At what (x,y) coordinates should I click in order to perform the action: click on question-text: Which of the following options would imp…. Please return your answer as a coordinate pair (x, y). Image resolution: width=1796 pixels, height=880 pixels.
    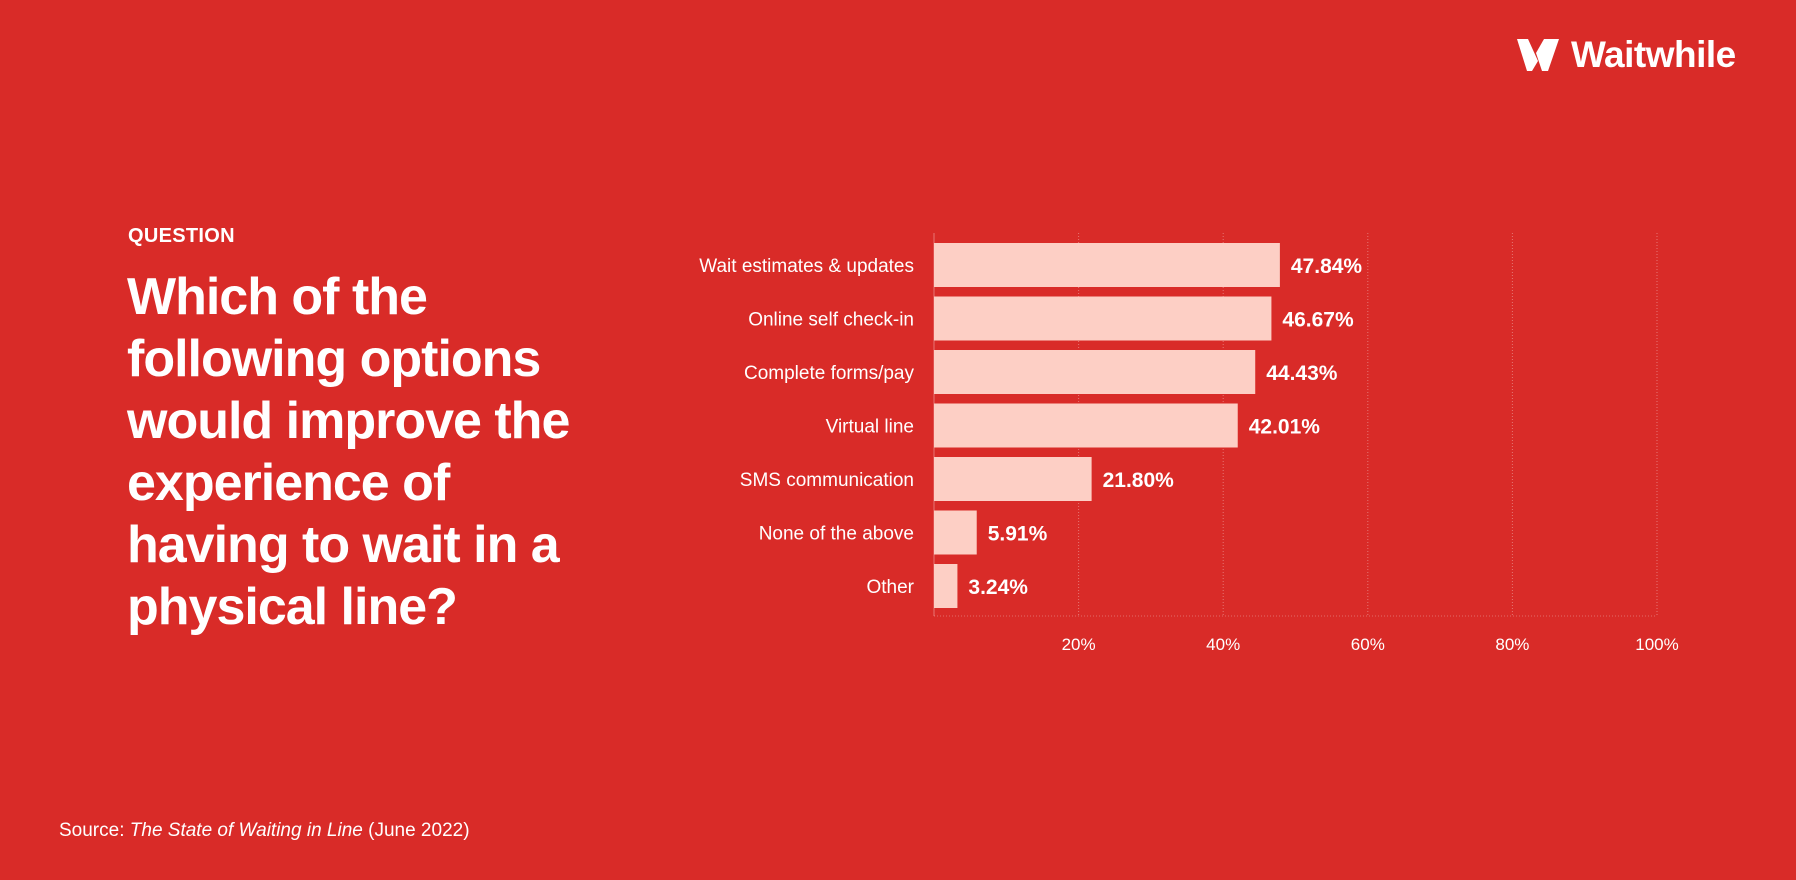
    Looking at the image, I should click on (348, 452).